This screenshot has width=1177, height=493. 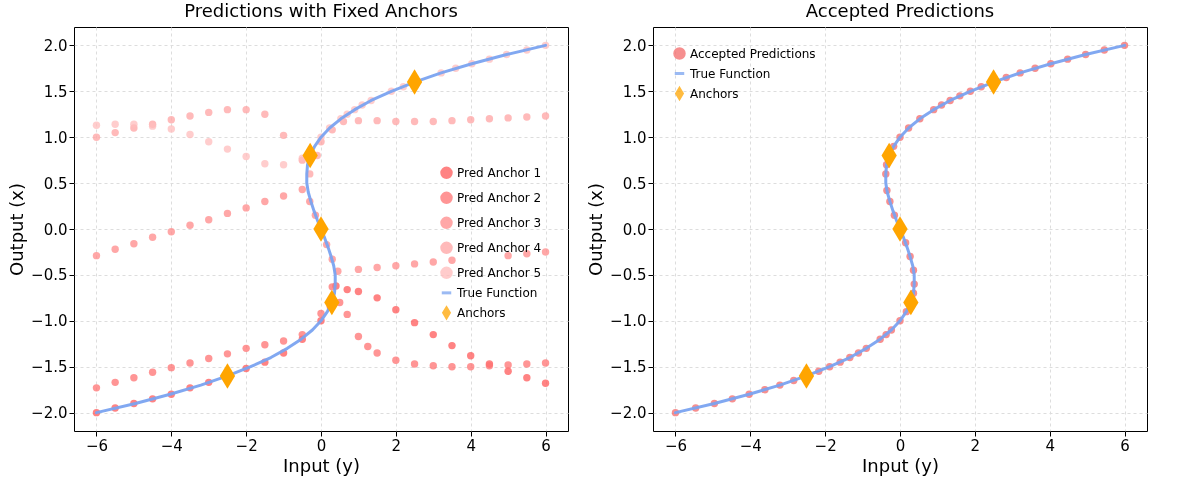 What do you see at coordinates (499, 222) in the screenshot?
I see `legend-label: Pred Anchor 3` at bounding box center [499, 222].